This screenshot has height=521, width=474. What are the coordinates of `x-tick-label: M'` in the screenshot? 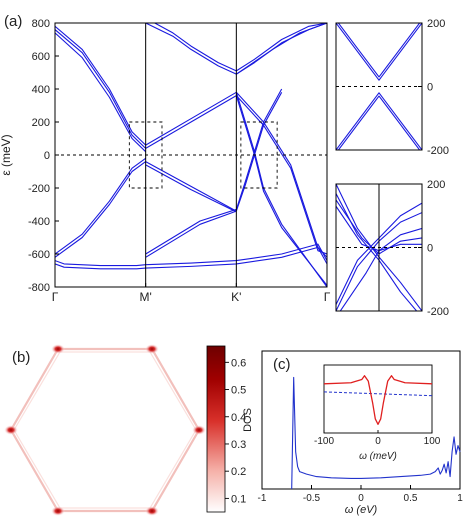 It's located at (146, 297).